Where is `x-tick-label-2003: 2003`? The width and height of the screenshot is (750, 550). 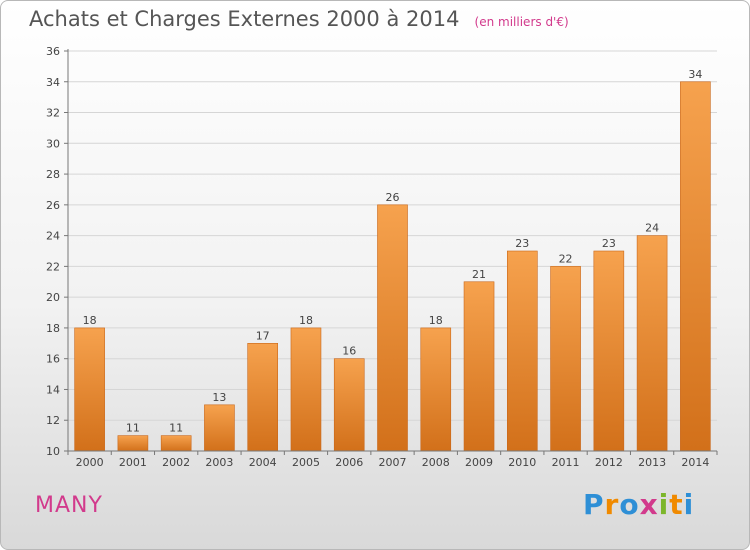
x-tick-label-2003: 2003 is located at coordinates (219, 462).